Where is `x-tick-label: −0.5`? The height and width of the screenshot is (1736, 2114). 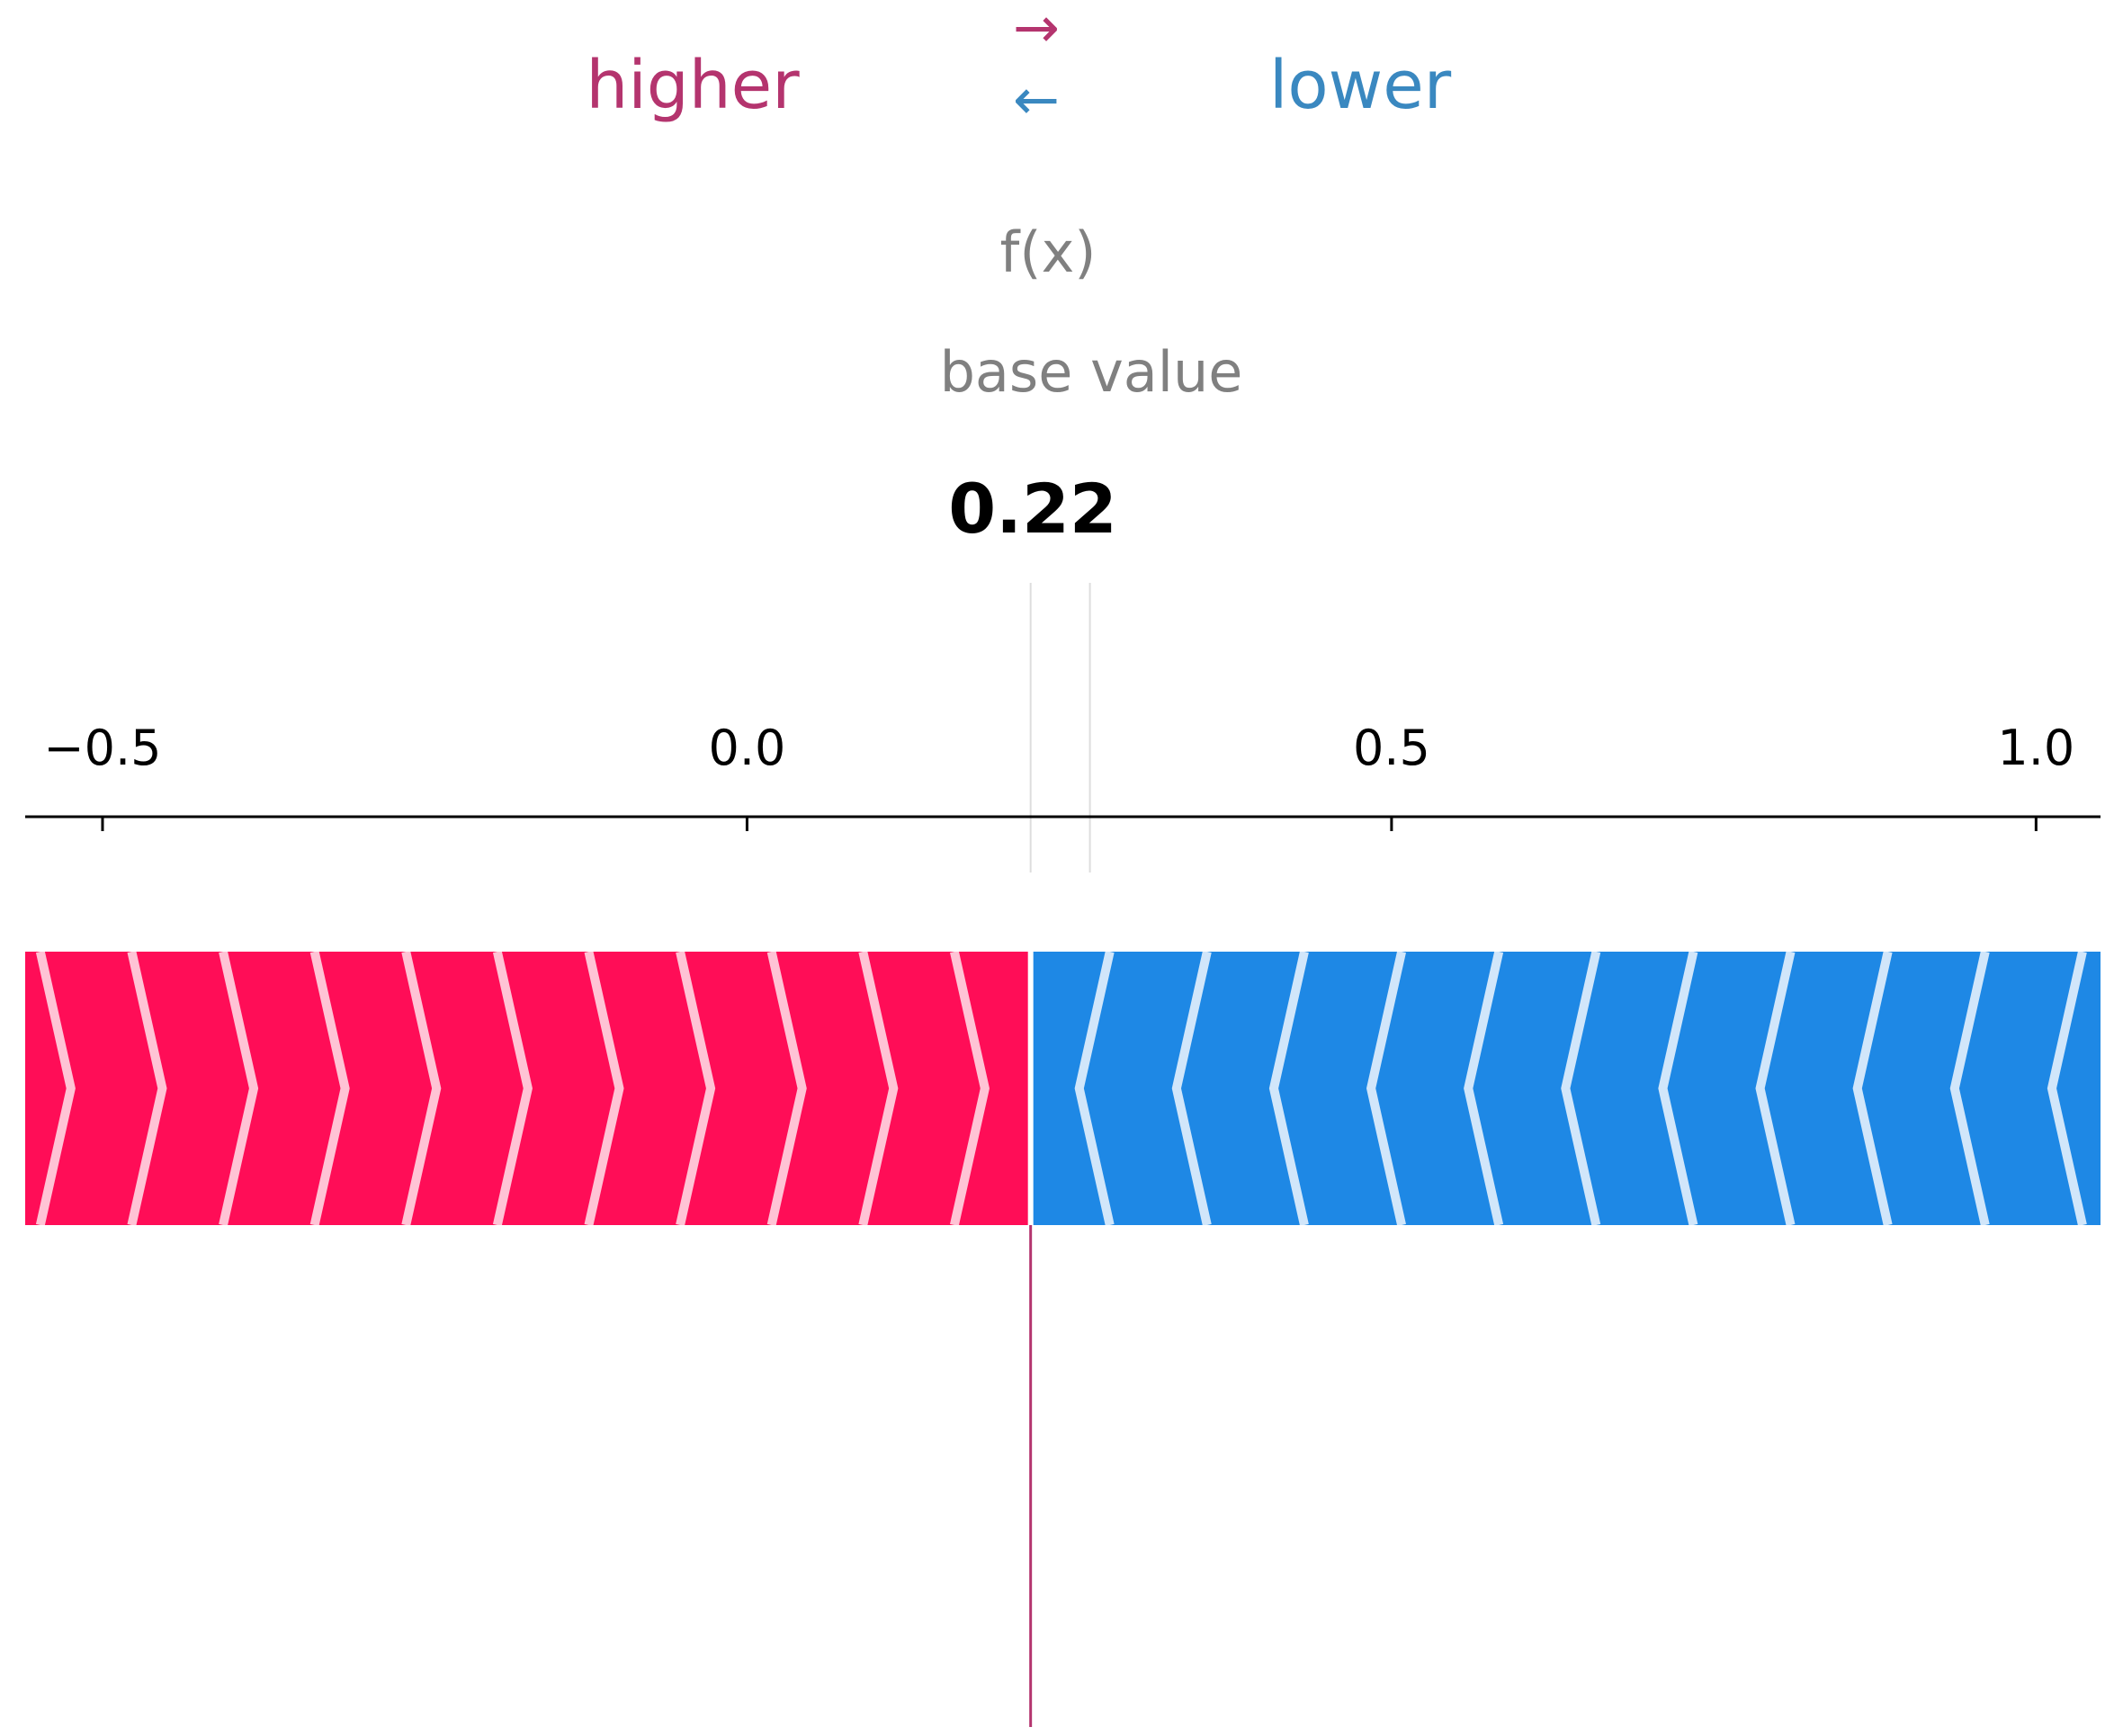
x-tick-label: −0.5 is located at coordinates (102, 748).